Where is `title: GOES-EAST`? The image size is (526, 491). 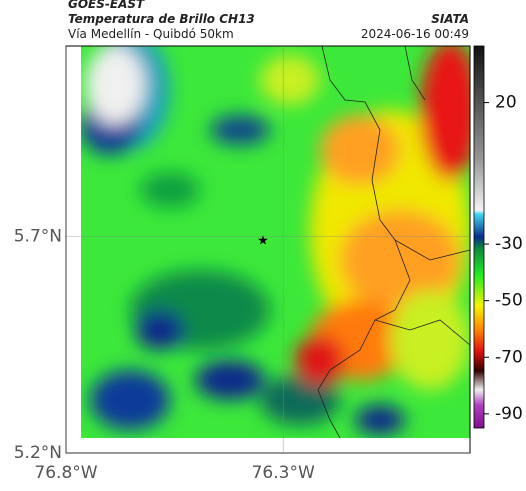
title: GOES-EAST is located at coordinates (106, 5).